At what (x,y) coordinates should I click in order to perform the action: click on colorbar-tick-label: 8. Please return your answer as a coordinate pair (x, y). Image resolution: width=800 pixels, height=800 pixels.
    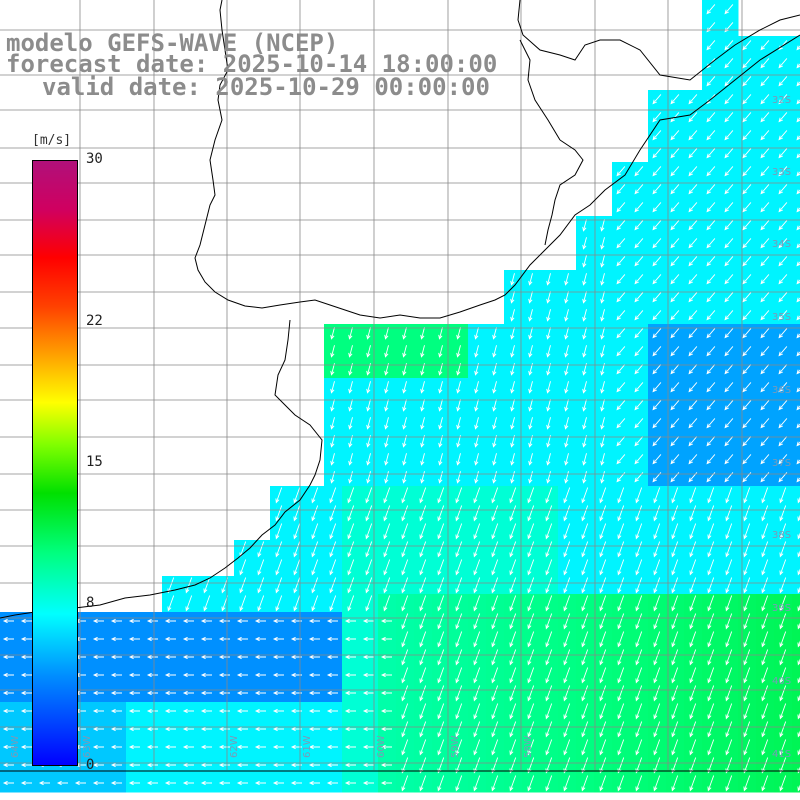
    Looking at the image, I should click on (90, 603).